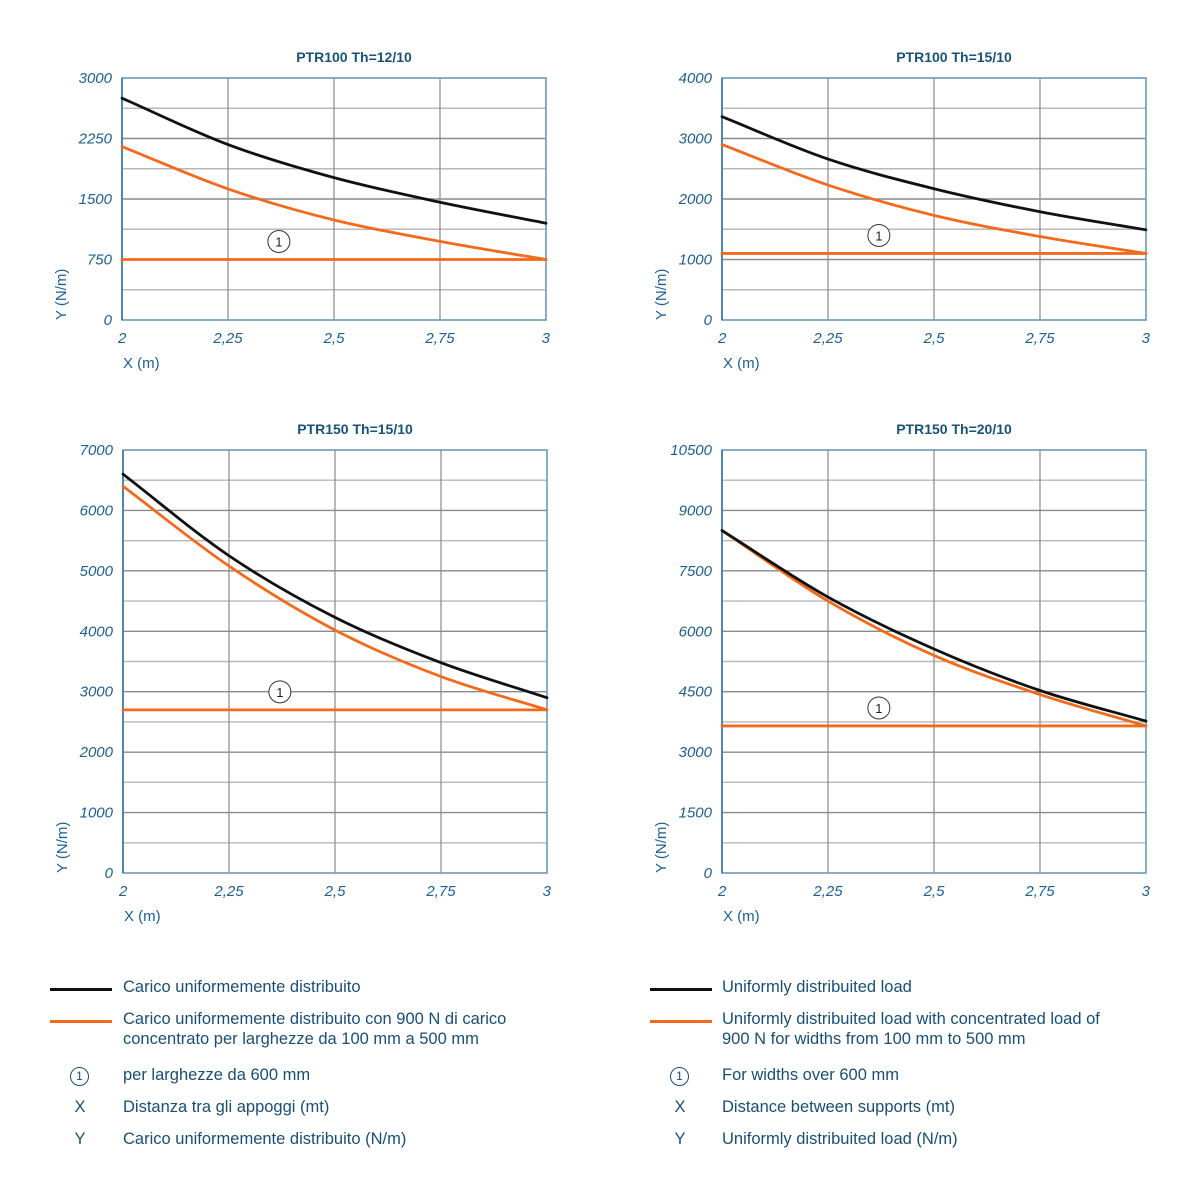 The image size is (1200, 1200). What do you see at coordinates (100, 260) in the screenshot?
I see `y-tick-label: 750` at bounding box center [100, 260].